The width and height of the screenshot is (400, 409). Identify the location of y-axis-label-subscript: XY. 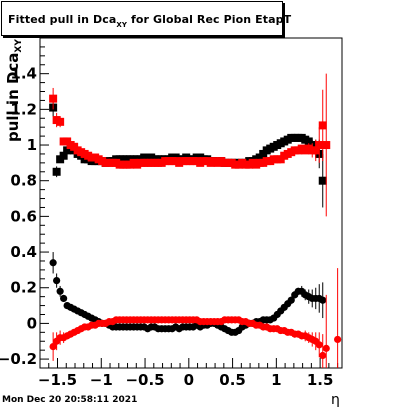
(19, 46).